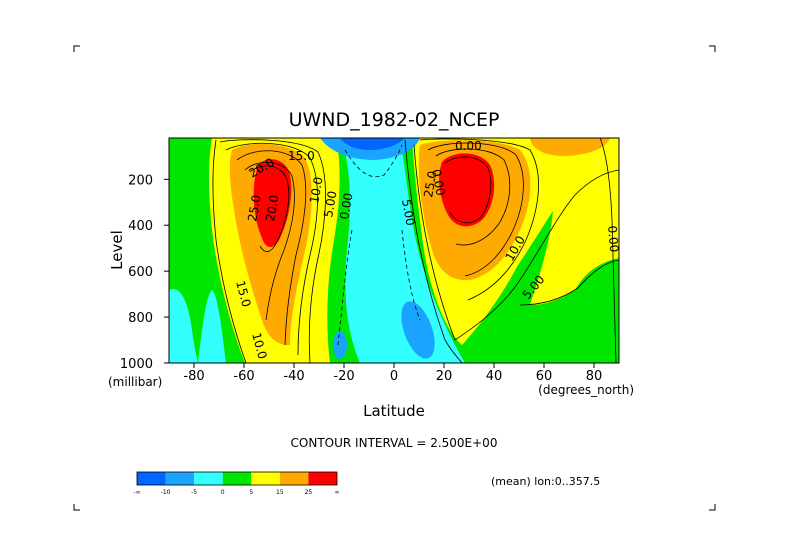  I want to click on y-tick-label: 800, so click(140, 318).